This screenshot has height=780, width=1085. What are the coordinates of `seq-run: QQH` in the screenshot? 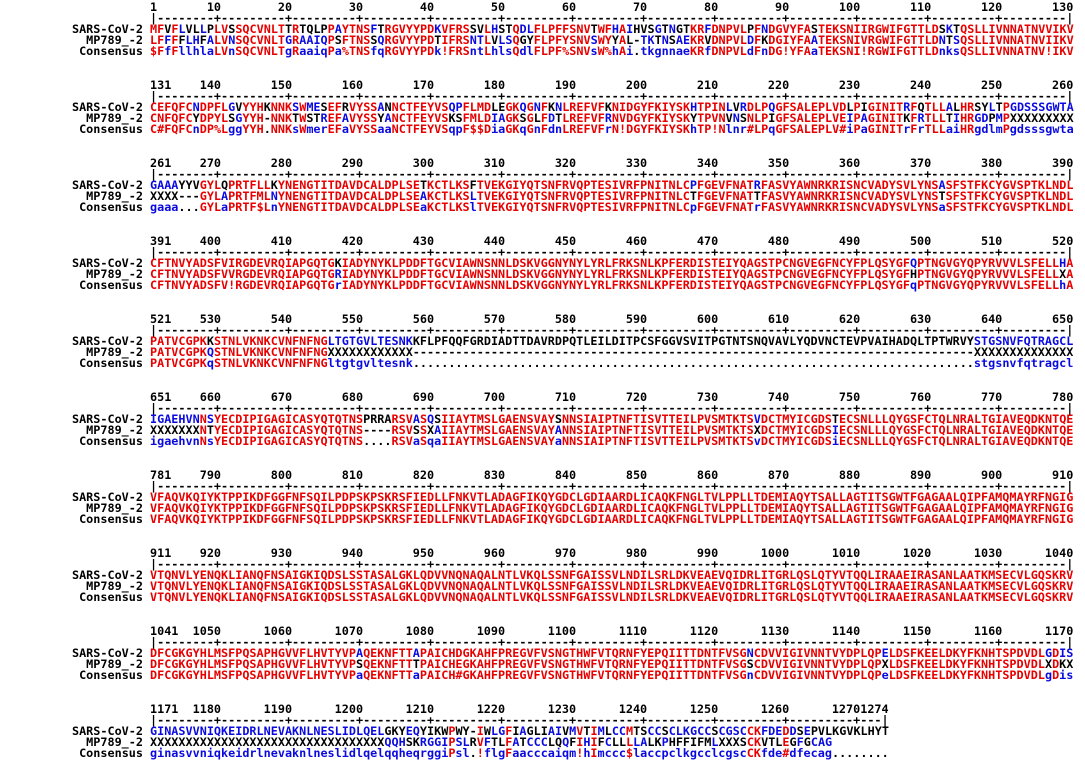 It's located at (395, 742).